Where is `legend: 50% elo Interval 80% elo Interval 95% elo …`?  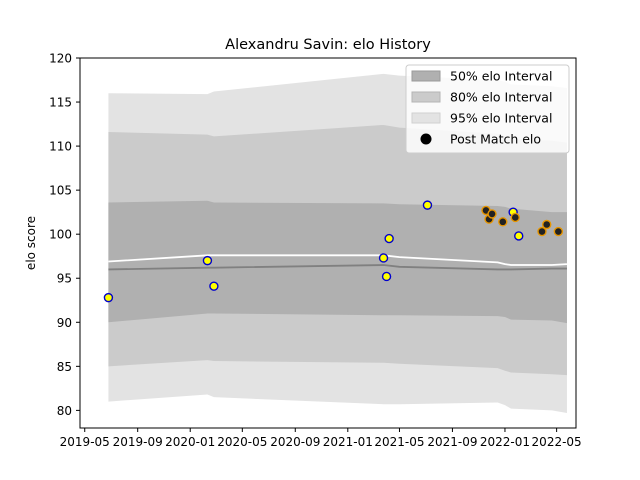
legend: 50% elo Interval 80% elo Interval 95% elo … is located at coordinates (487, 109).